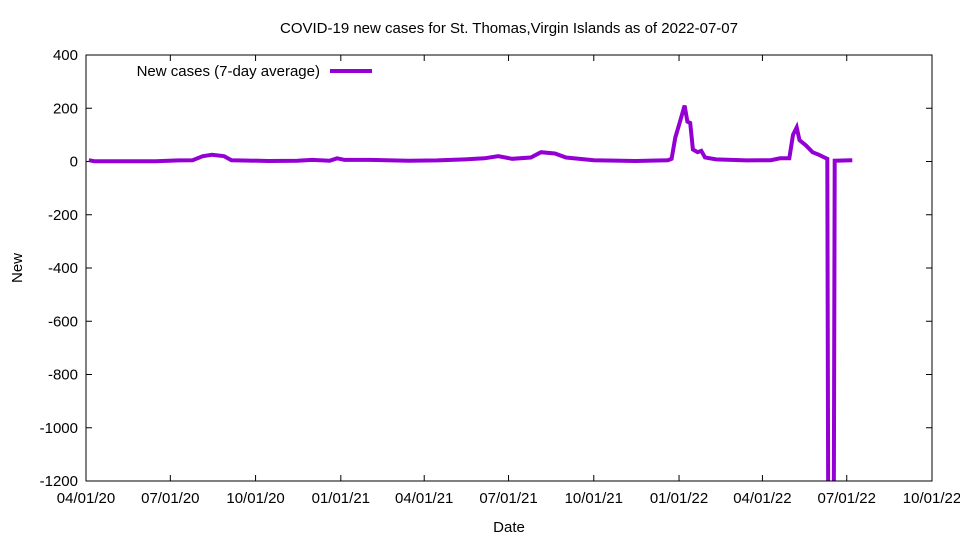  I want to click on y-tick-label: -1000, so click(59, 428).